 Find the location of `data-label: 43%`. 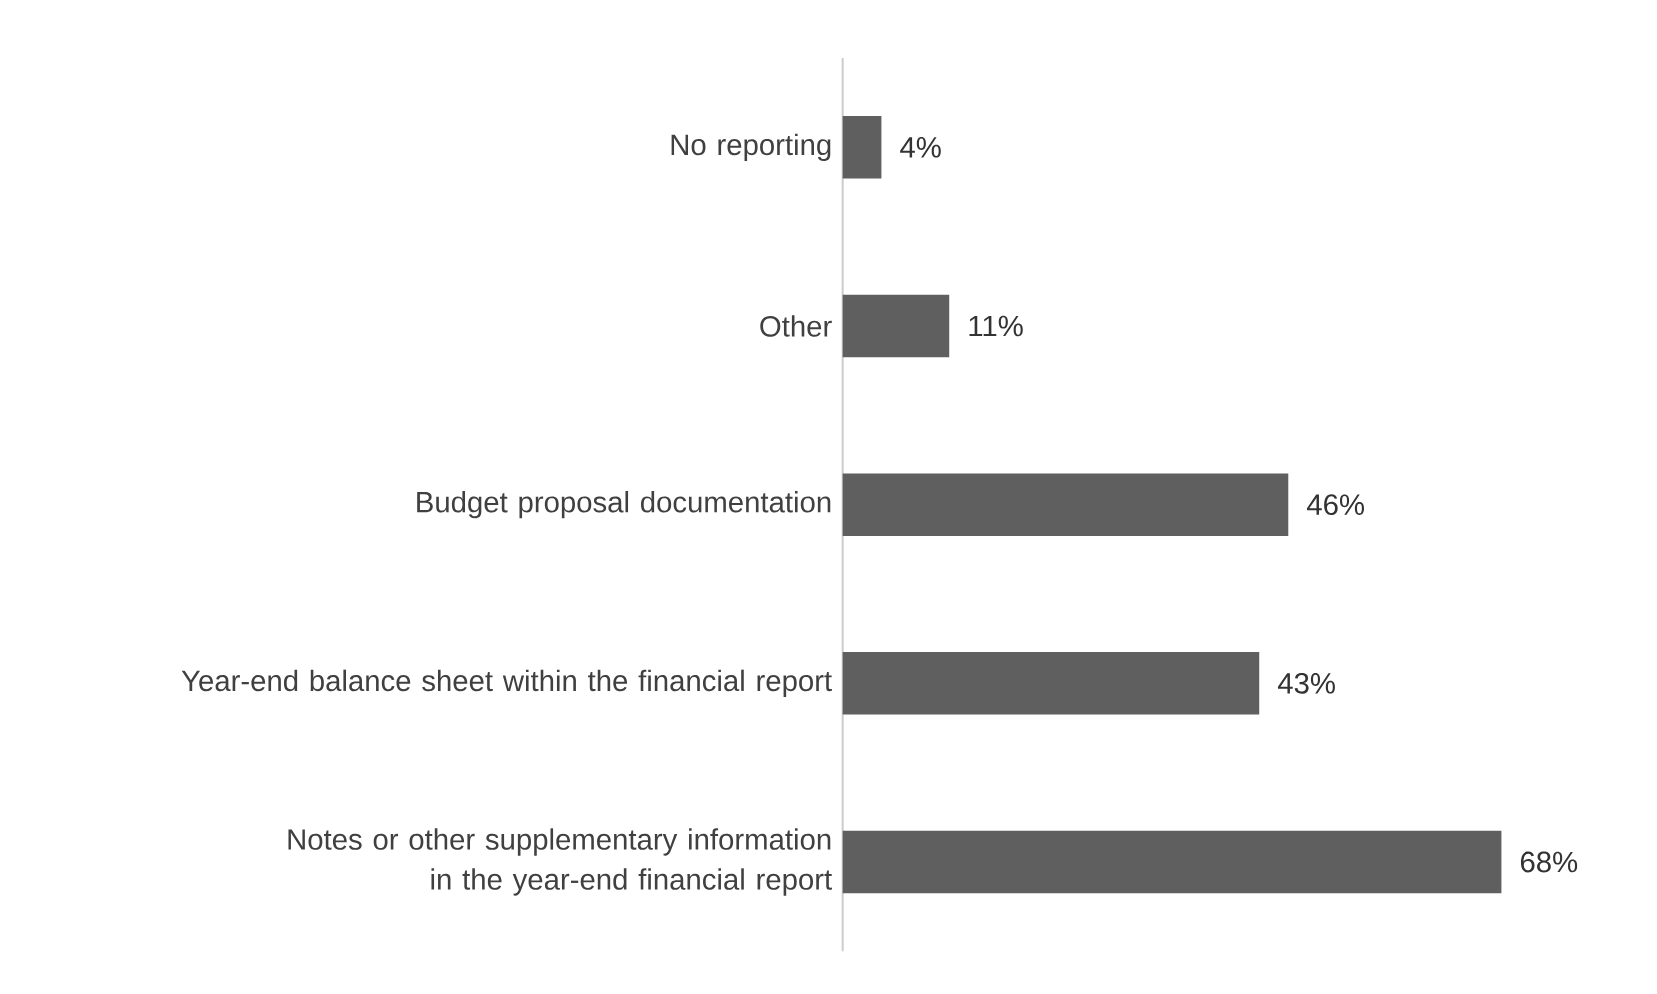

data-label: 43% is located at coordinates (1306, 683).